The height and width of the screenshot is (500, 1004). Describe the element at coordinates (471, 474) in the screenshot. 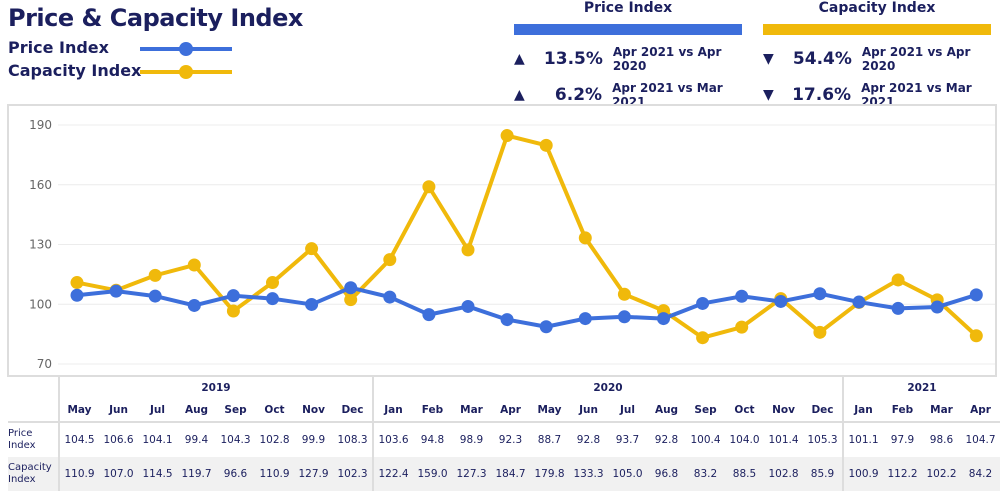

I see `table-cell: 127.3` at that location.